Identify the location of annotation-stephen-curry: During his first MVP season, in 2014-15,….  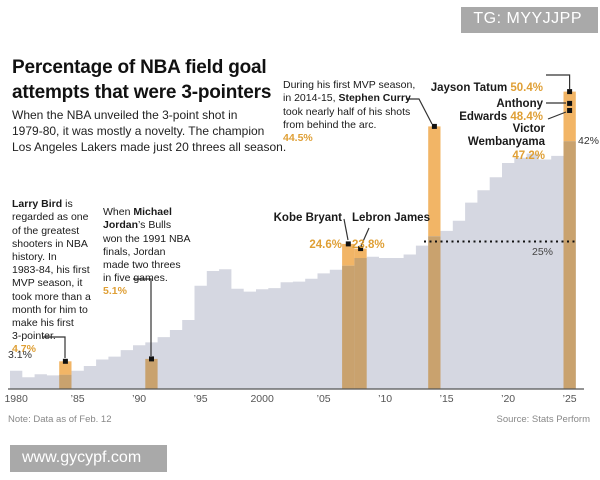
(360, 112).